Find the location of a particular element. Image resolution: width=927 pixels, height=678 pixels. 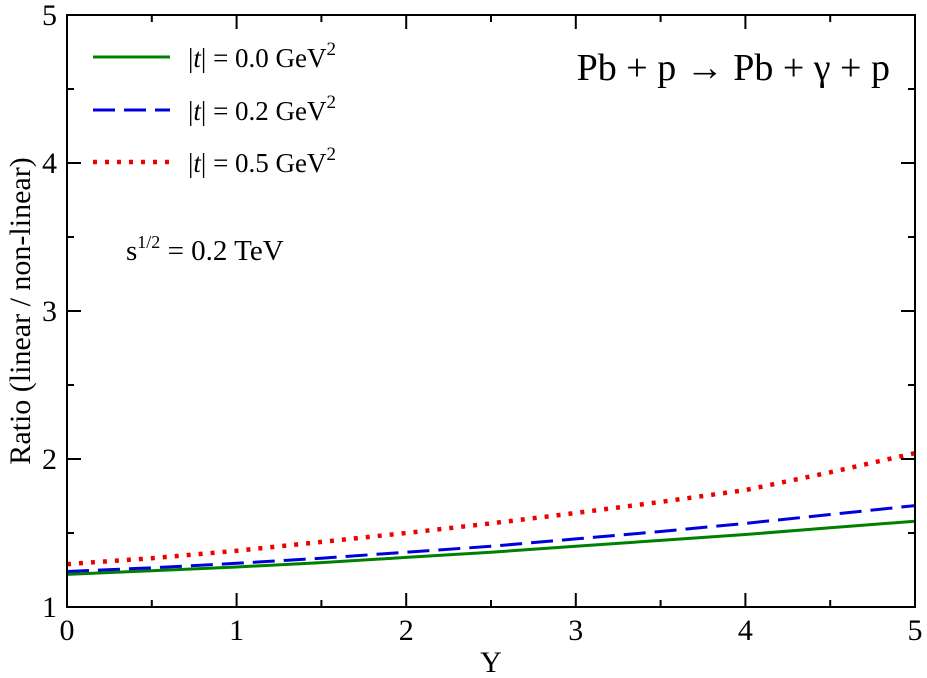

energy-annotation: s1/2 = 0.2 TeV is located at coordinates (205, 249).